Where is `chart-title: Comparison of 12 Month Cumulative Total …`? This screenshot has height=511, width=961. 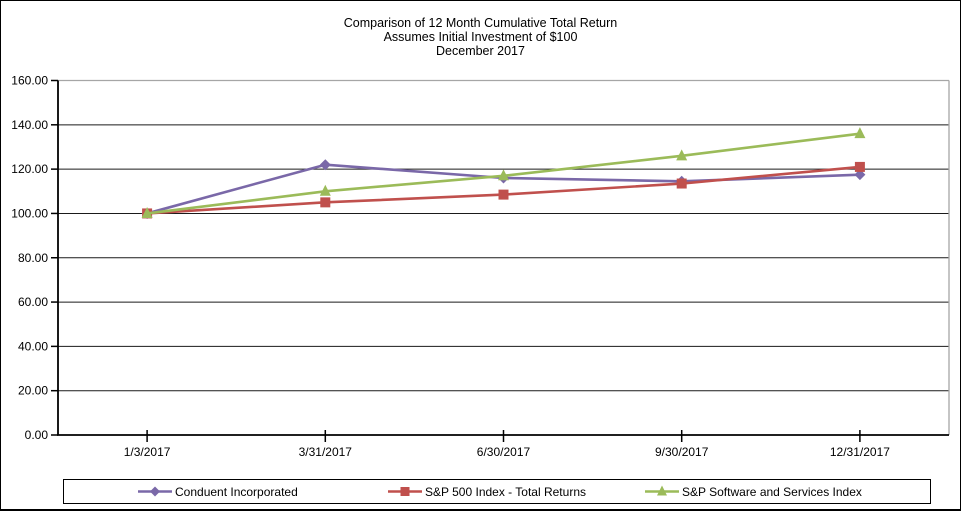
chart-title: Comparison of 12 Month Cumulative Total … is located at coordinates (480, 37).